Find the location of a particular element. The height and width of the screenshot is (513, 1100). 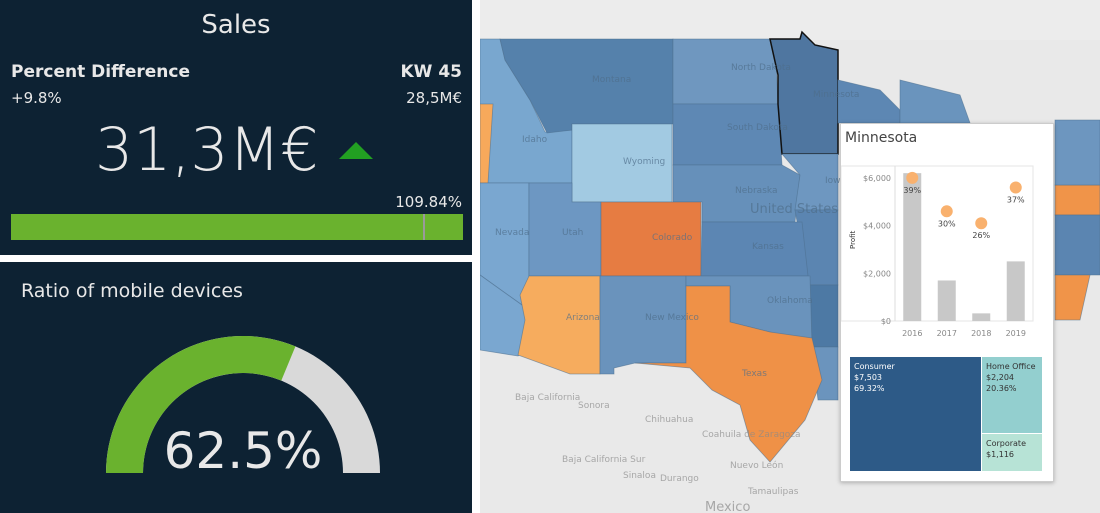

x-tick-label: 2016 is located at coordinates (912, 333).